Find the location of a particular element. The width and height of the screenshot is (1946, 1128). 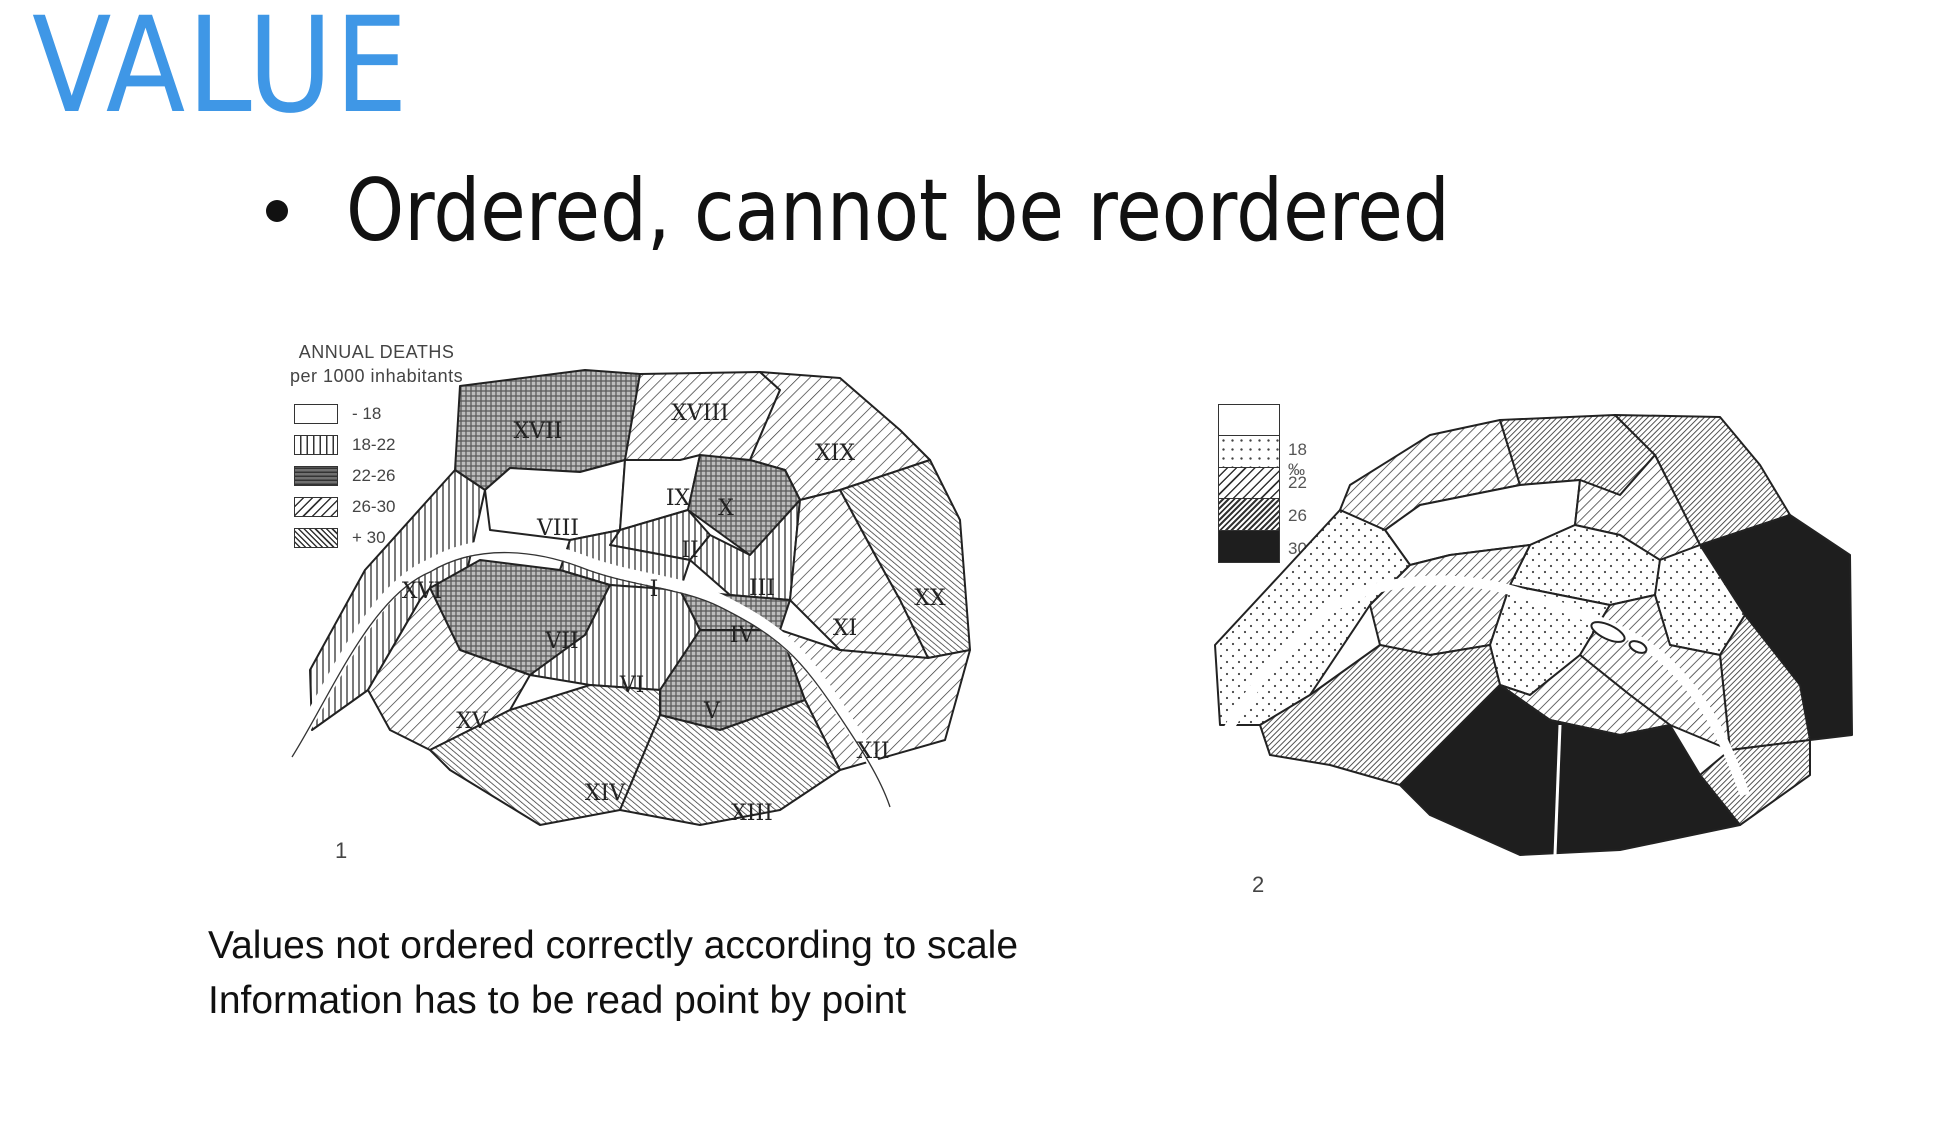

arrondissement-xiii is located at coordinates (730, 762).